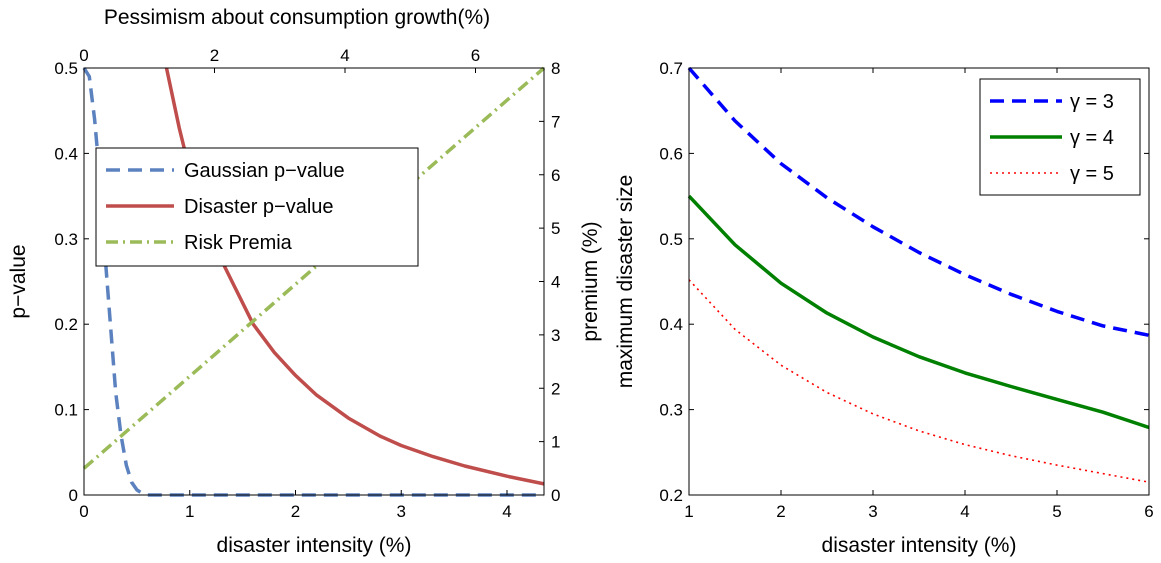 Image resolution: width=1161 pixels, height=563 pixels. What do you see at coordinates (590, 281) in the screenshot?
I see `y2-axis-label: premium (%)` at bounding box center [590, 281].